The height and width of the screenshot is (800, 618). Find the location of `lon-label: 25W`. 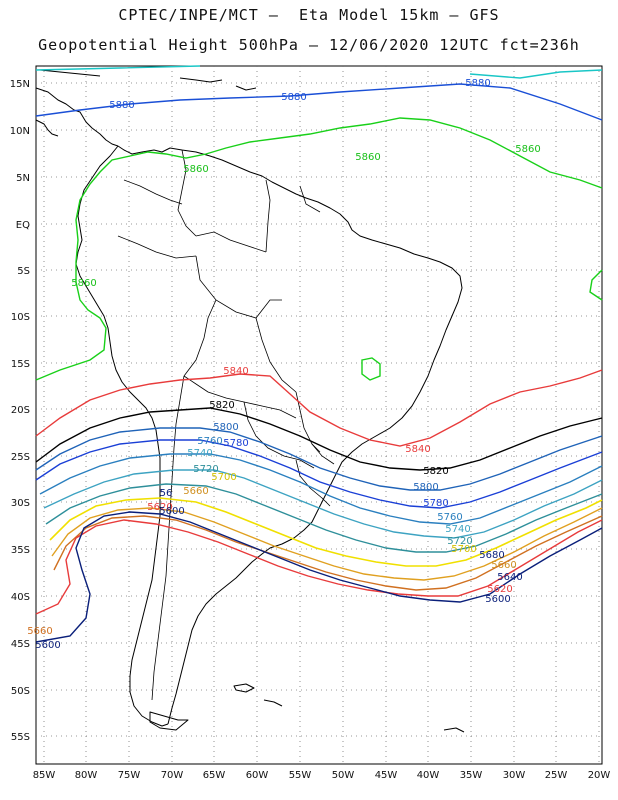

lon-label: 25W is located at coordinates (556, 775).